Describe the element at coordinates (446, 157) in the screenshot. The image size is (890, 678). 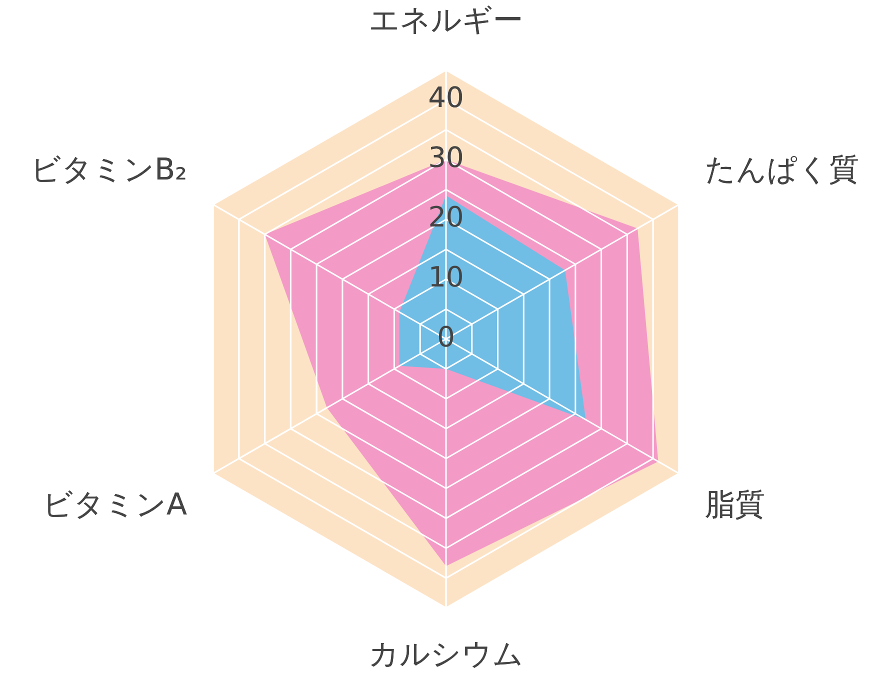
I see `y-tick-label: 30` at that location.